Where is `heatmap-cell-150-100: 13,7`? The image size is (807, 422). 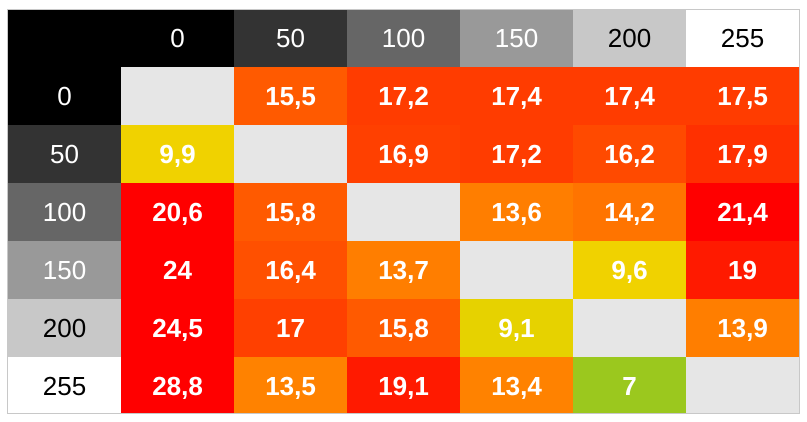 heatmap-cell-150-100: 13,7 is located at coordinates (403, 270).